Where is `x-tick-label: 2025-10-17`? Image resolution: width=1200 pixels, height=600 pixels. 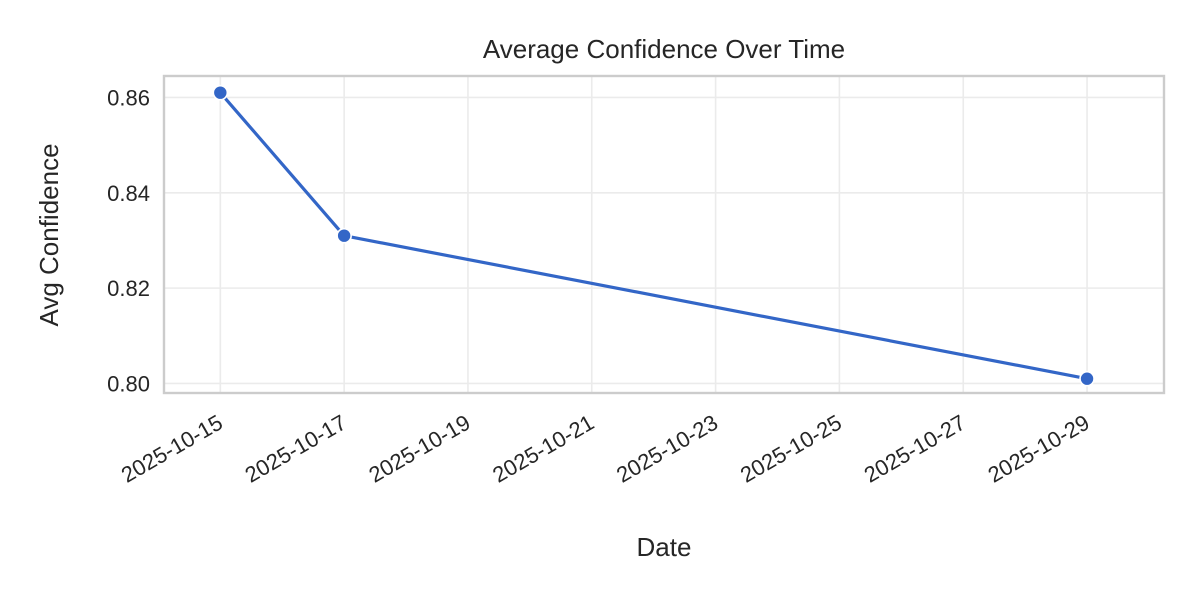 x-tick-label: 2025-10-17 is located at coordinates (296, 449).